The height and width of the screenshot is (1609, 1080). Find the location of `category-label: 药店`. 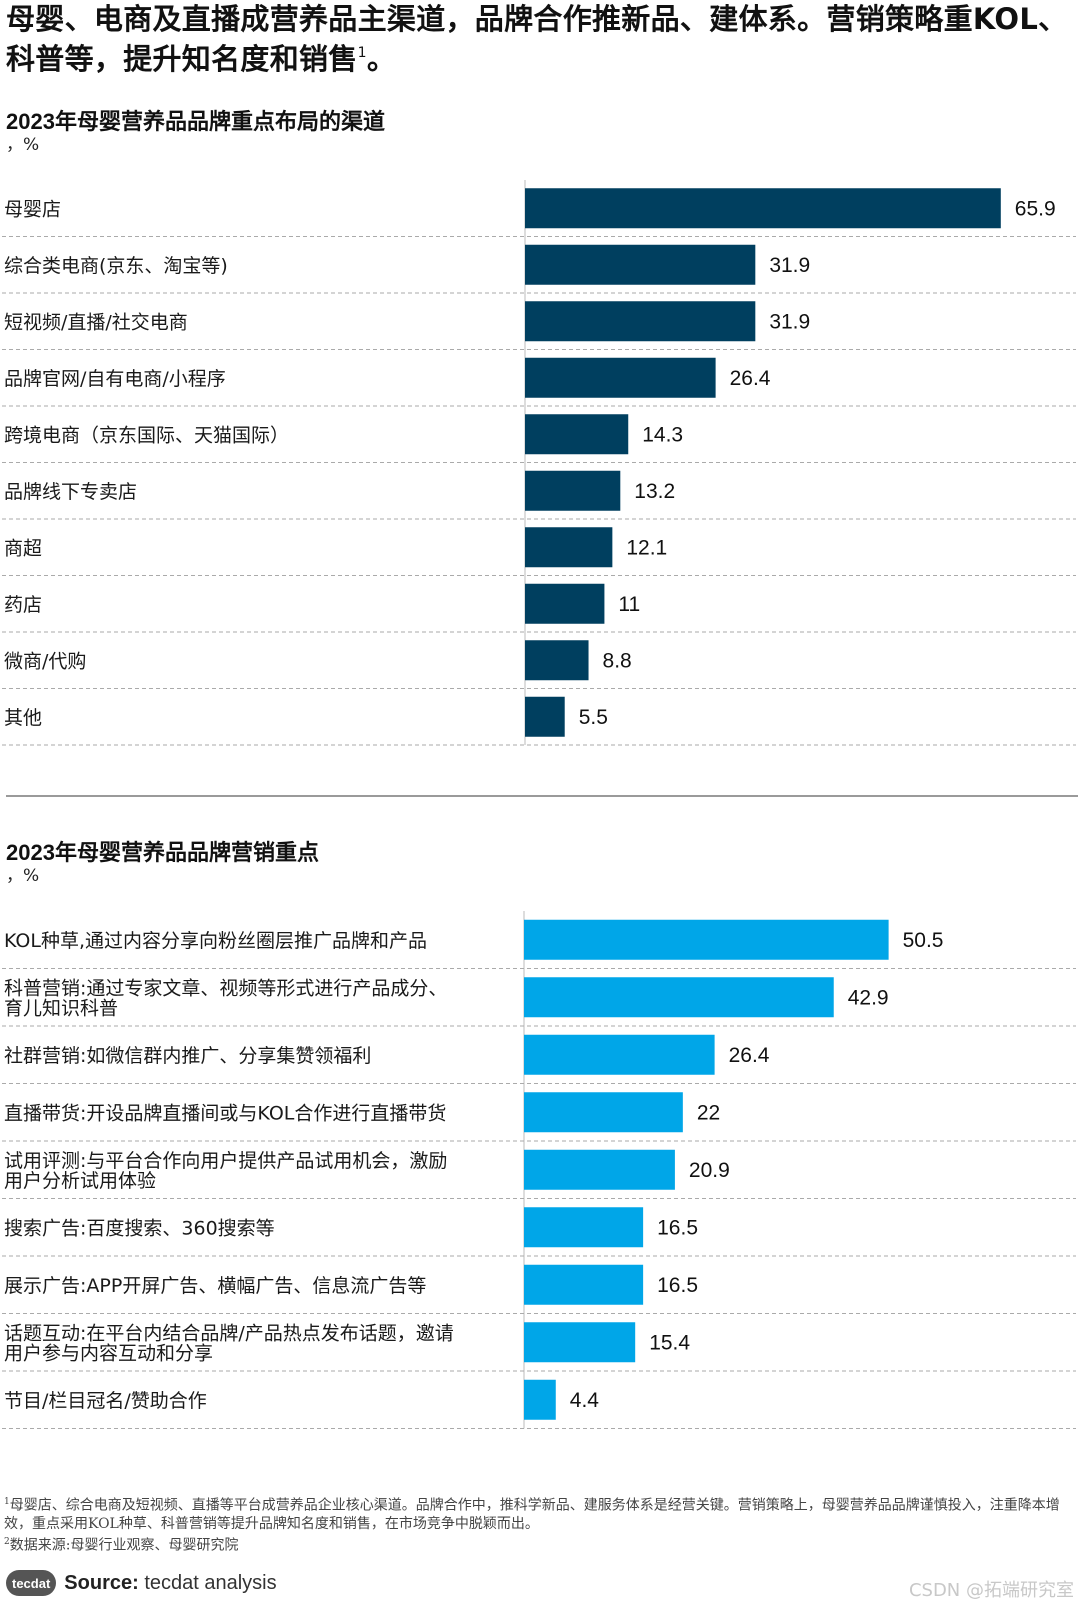

category-label: 药店 is located at coordinates (23, 605).